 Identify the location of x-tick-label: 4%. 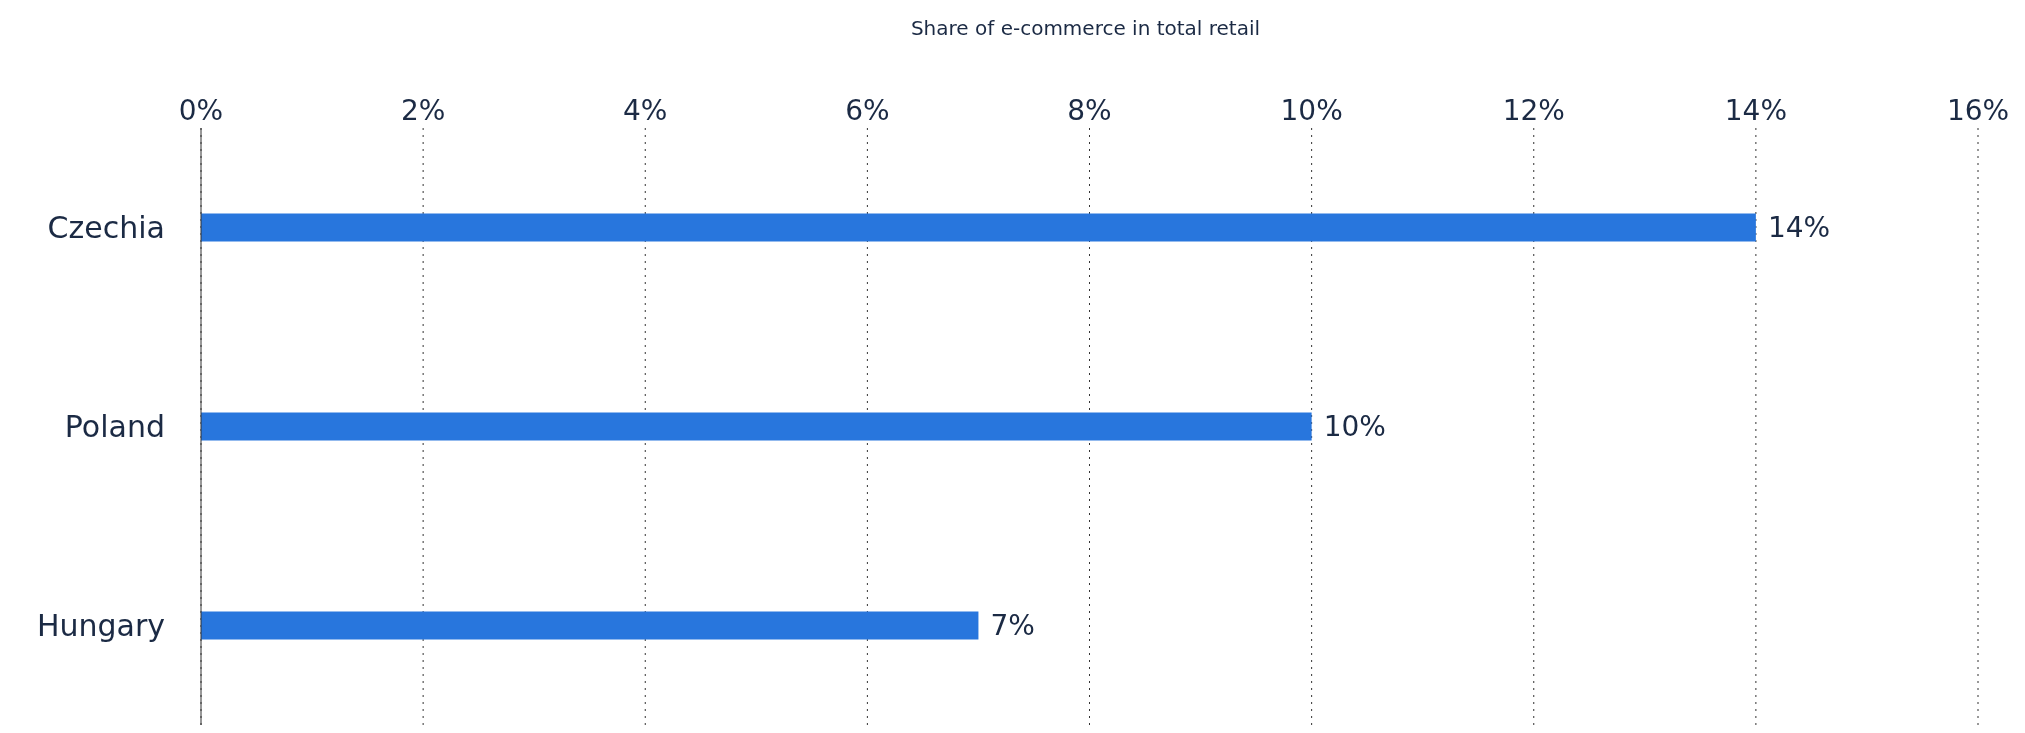
(645, 110).